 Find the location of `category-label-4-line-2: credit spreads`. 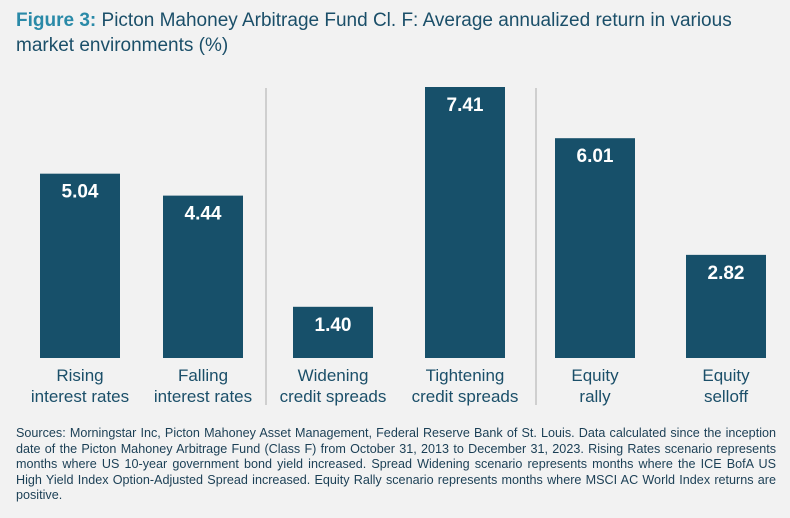

category-label-4-line-2: credit spreads is located at coordinates (465, 396).